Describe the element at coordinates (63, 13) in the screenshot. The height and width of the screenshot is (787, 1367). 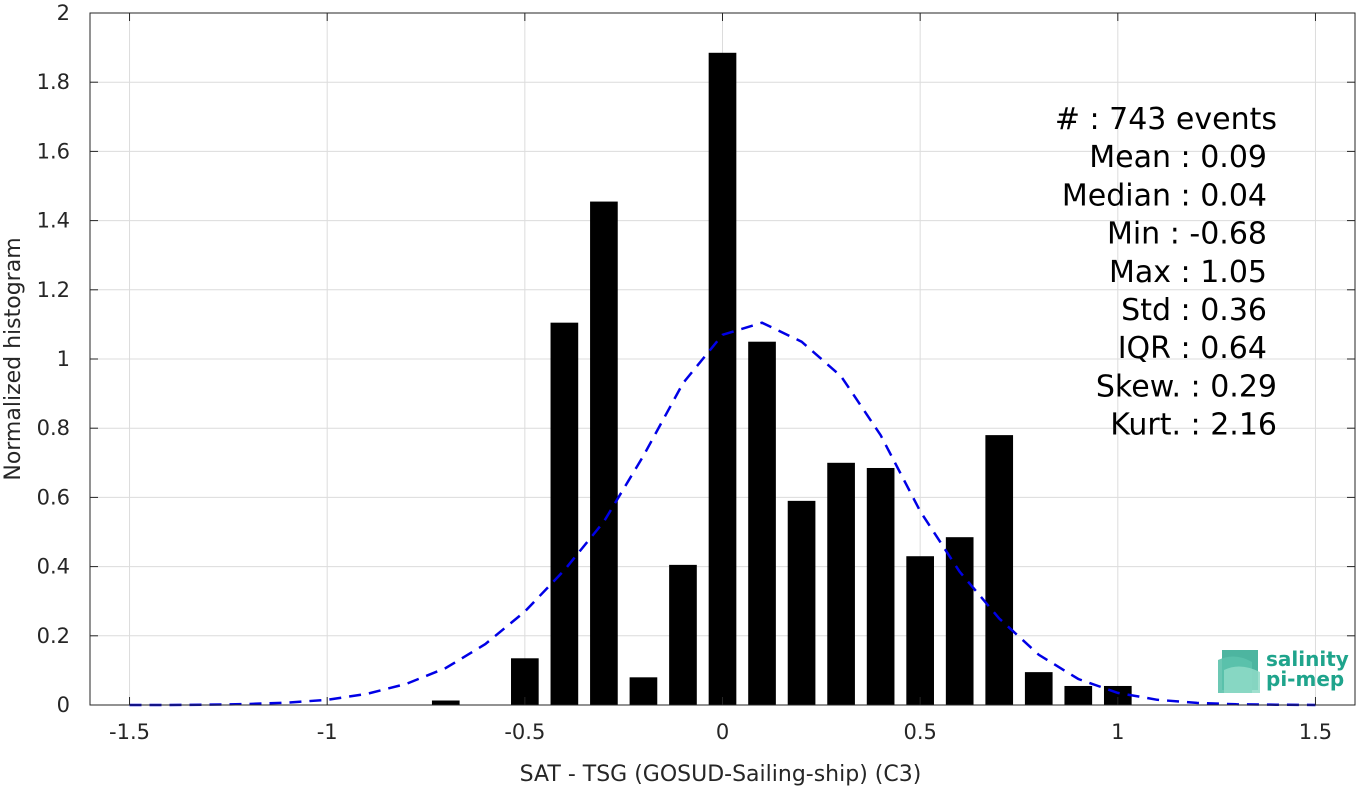
I see `y-tick-label: 2` at that location.